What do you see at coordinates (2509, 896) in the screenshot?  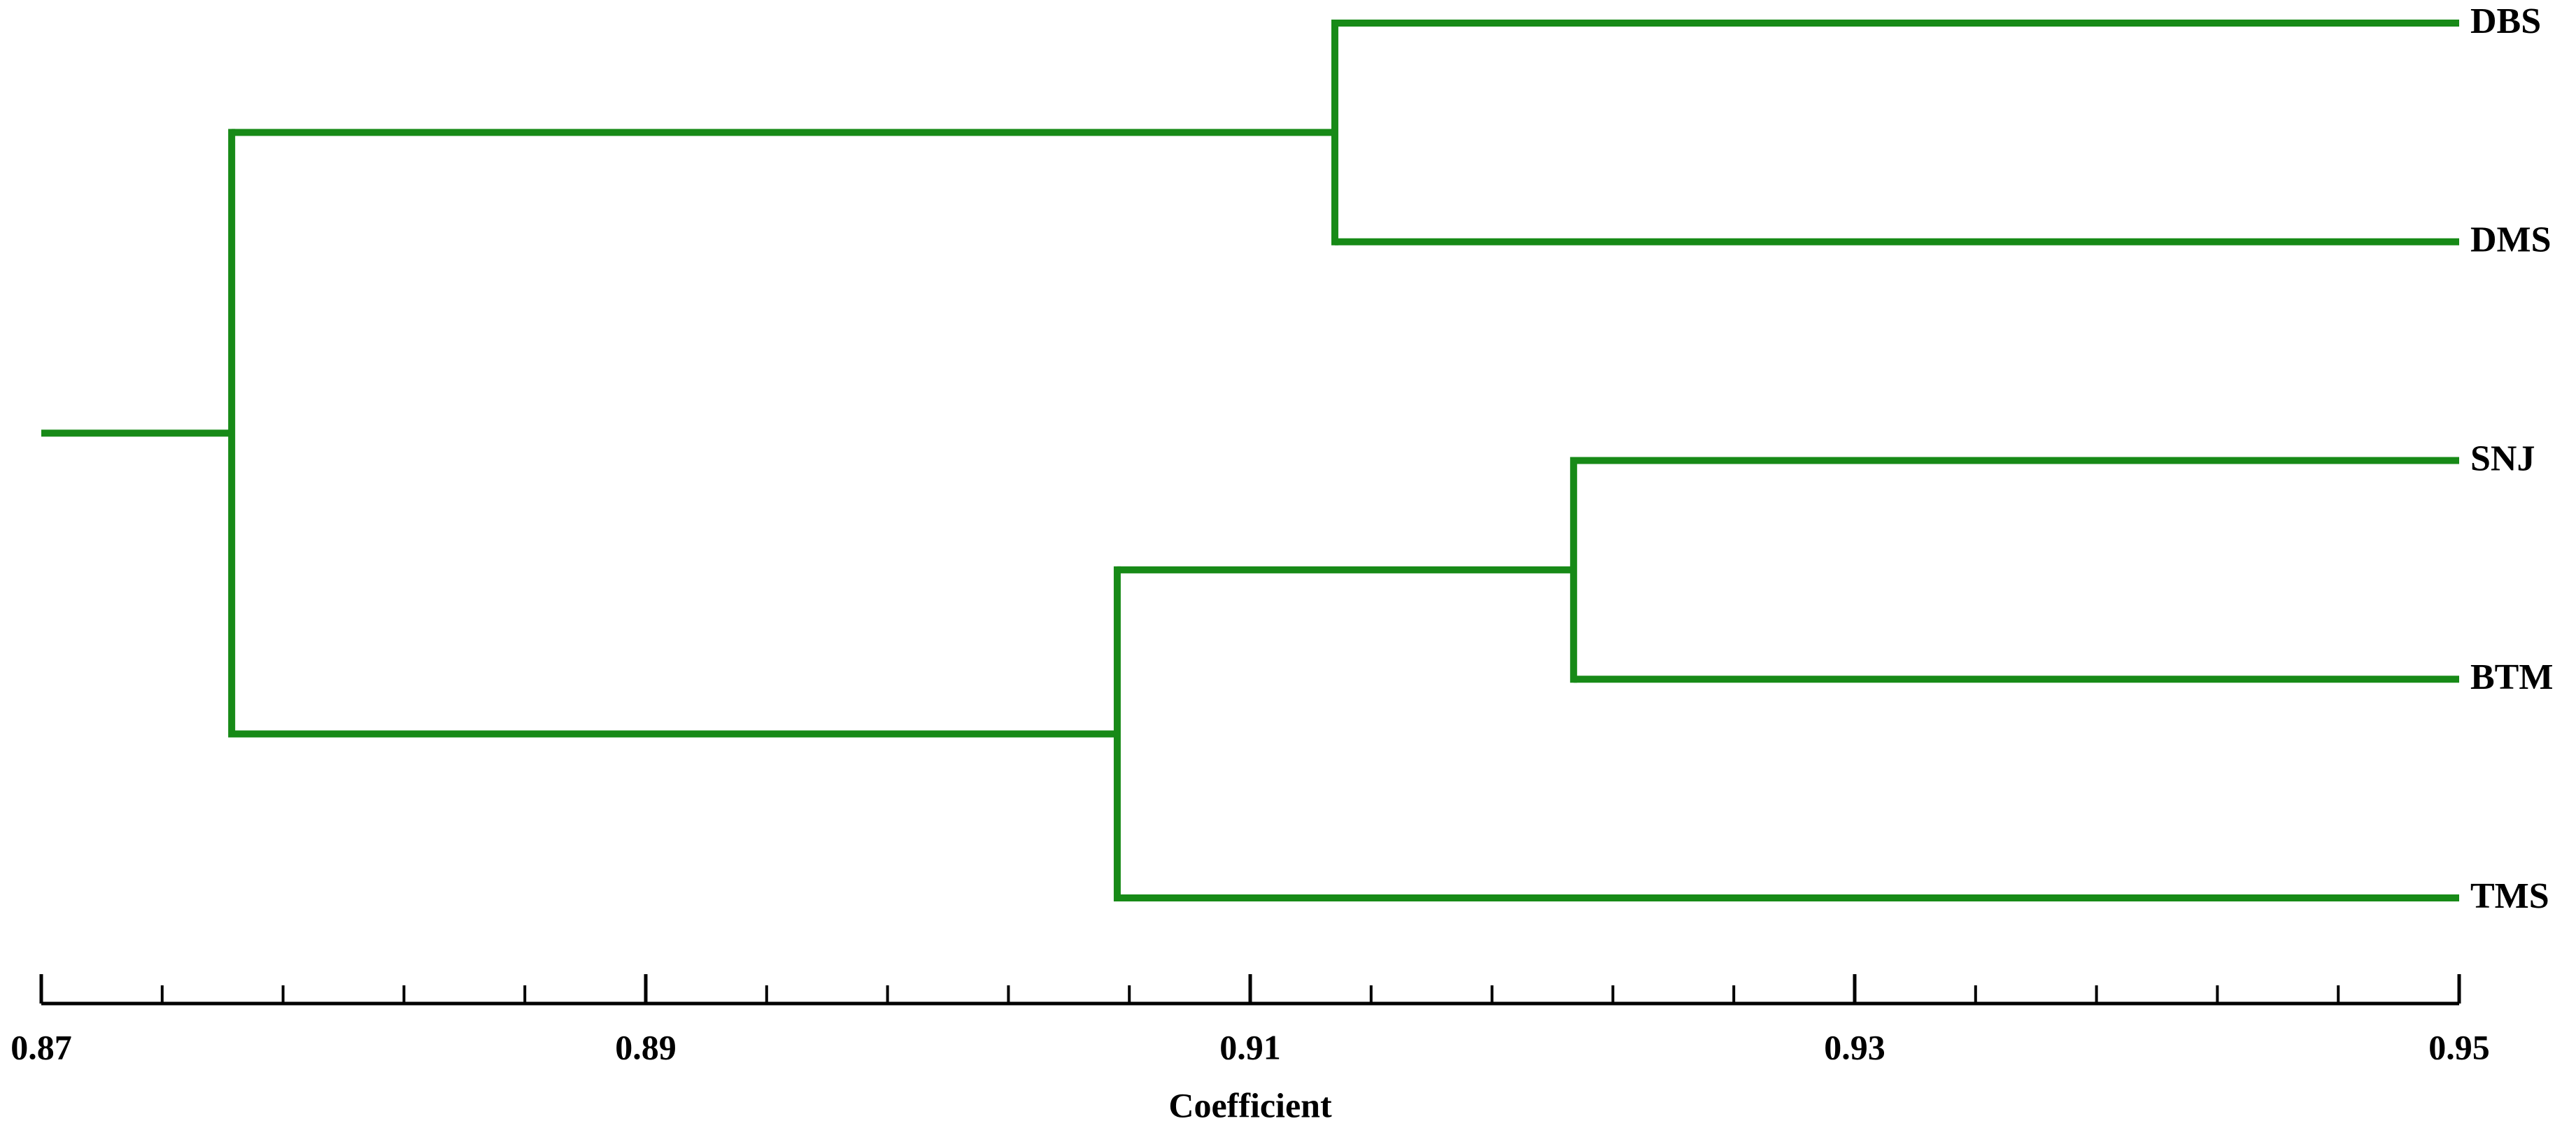 I see `leaf-label: TMS` at bounding box center [2509, 896].